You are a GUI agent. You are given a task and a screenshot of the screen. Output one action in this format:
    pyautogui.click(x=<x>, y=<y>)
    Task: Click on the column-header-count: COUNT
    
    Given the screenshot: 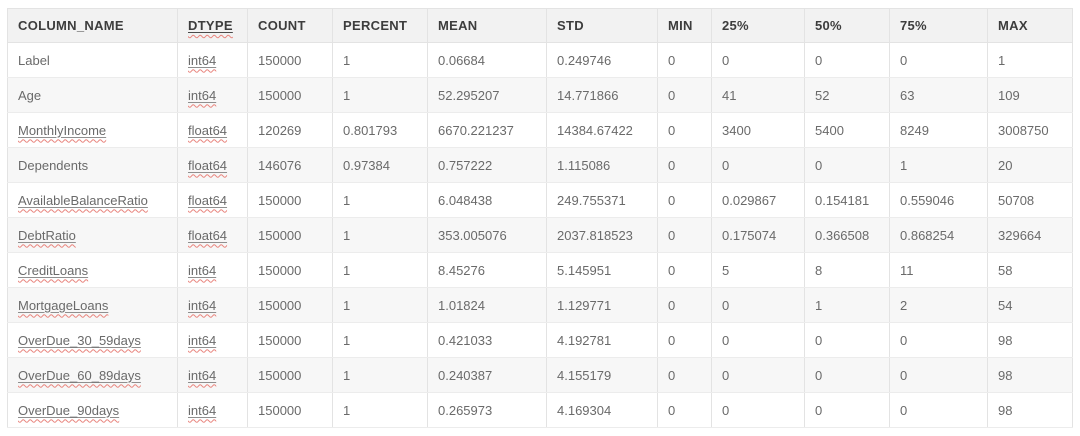 What is the action you would take?
    pyautogui.click(x=290, y=25)
    